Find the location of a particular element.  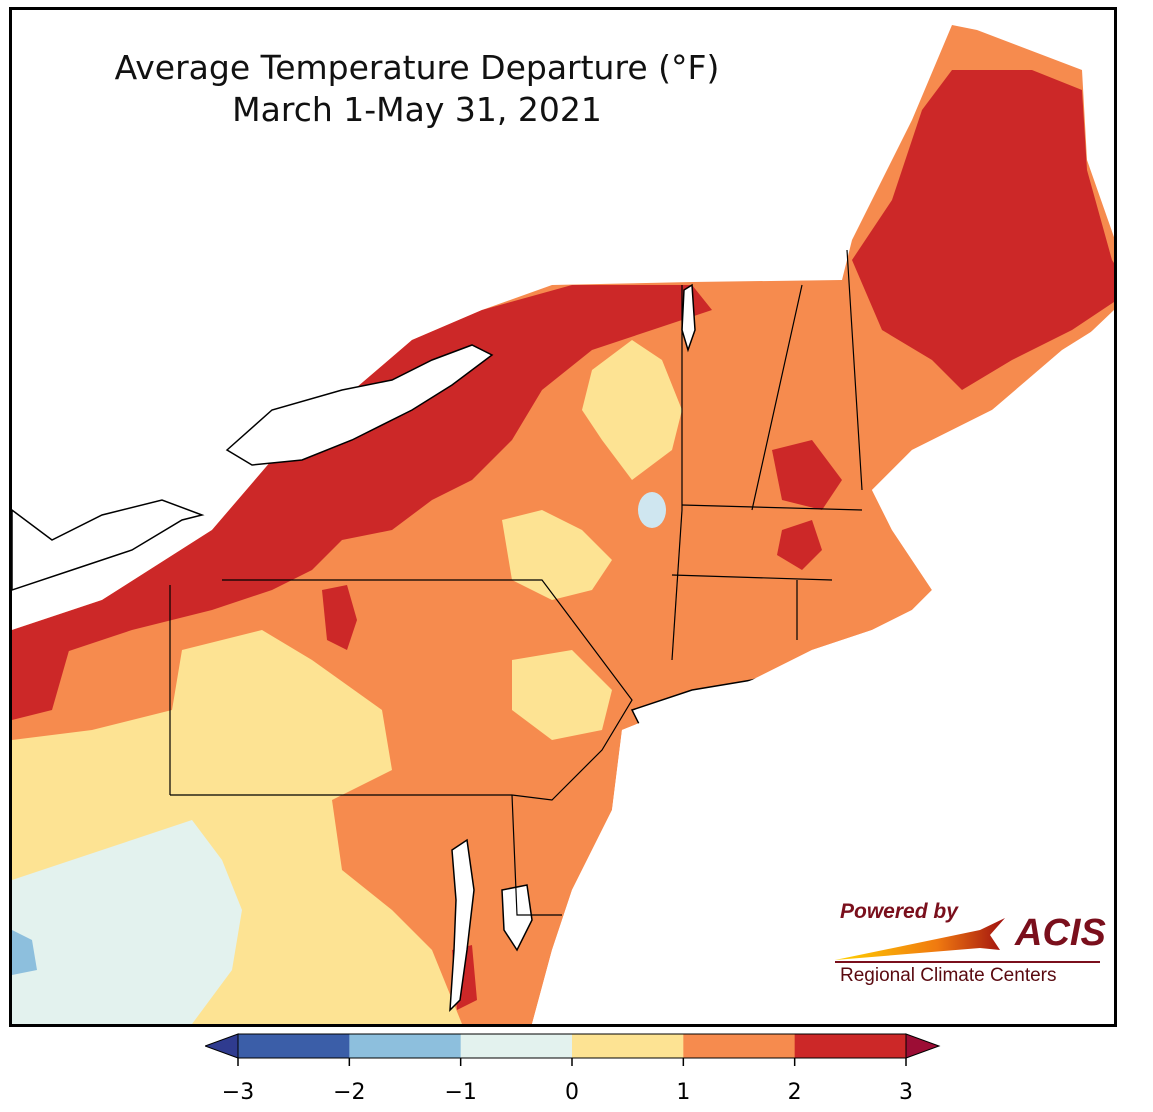

land-yellow-ny is located at coordinates (632, 410).